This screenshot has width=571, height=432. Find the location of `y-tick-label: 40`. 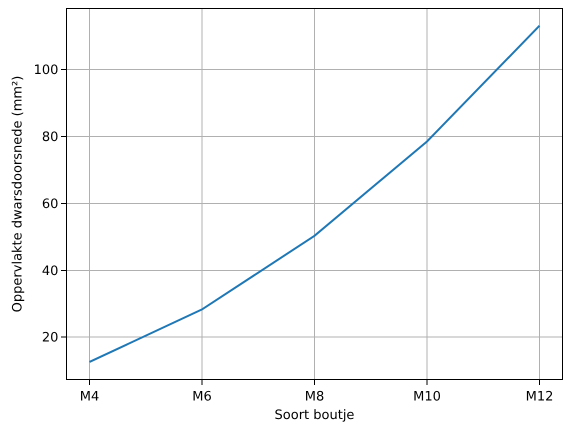

y-tick-label: 40 is located at coordinates (50, 271).